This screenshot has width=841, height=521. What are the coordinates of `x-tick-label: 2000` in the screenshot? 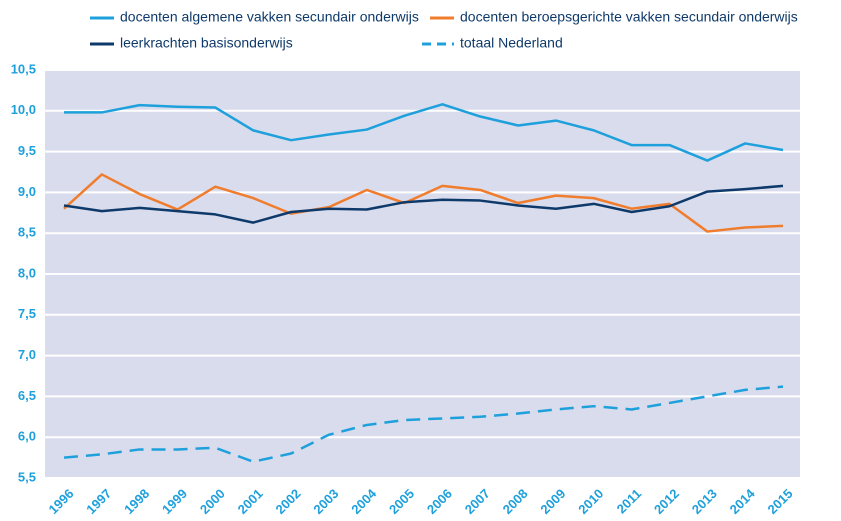 It's located at (212, 501).